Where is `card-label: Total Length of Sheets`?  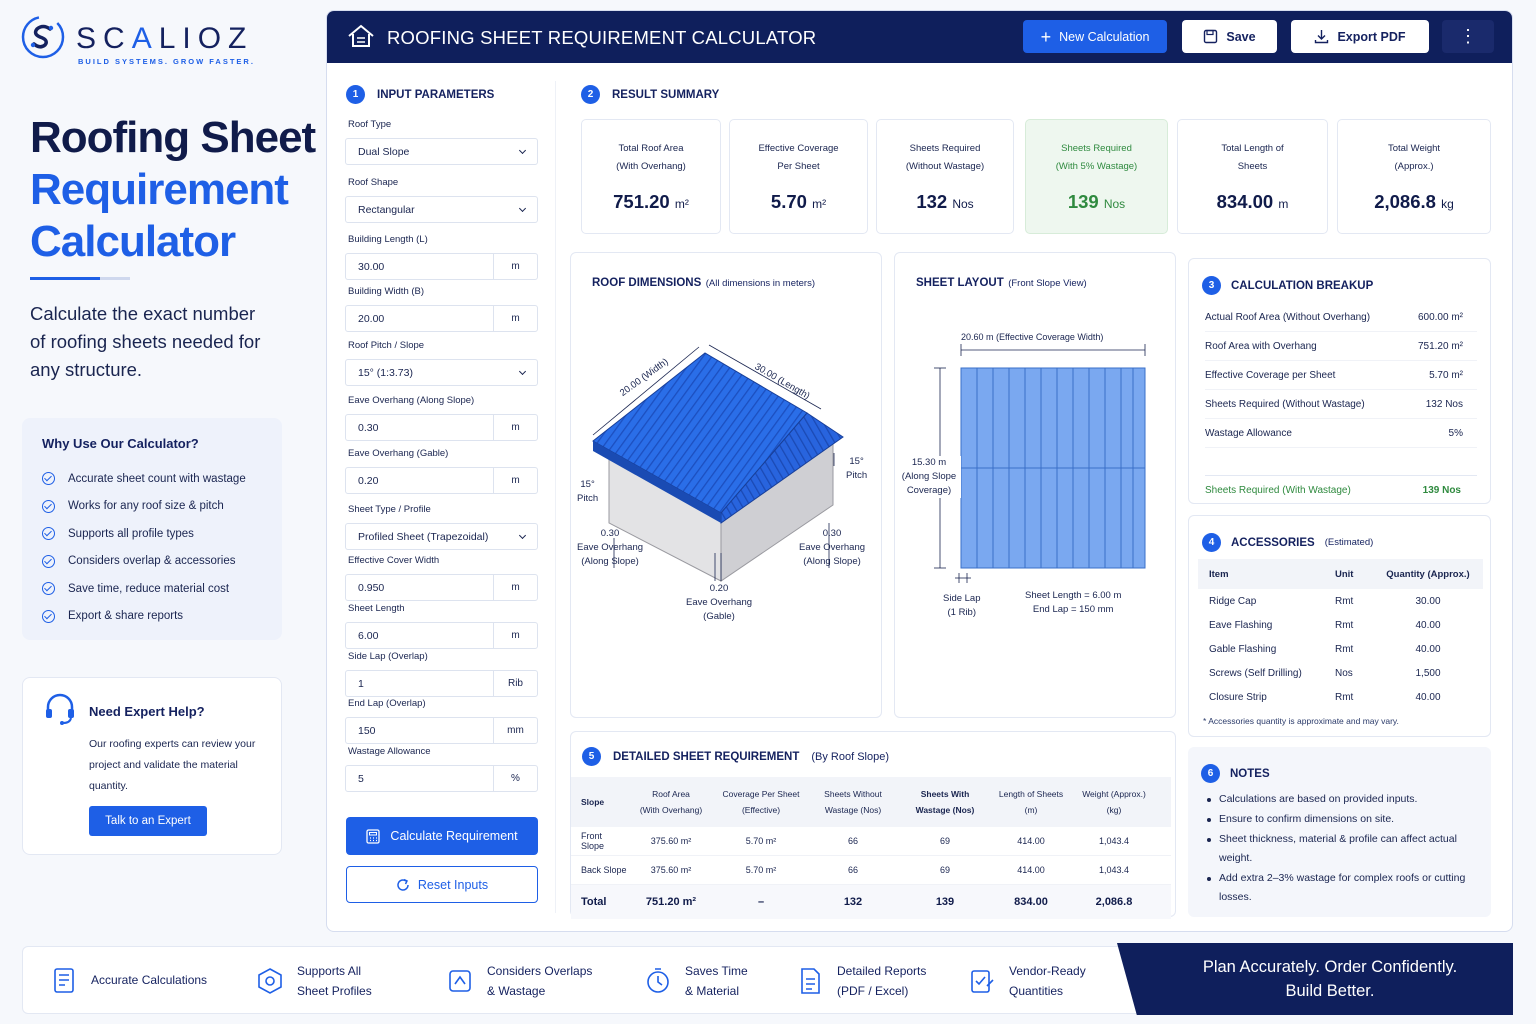 card-label: Total Length of Sheets is located at coordinates (1252, 157).